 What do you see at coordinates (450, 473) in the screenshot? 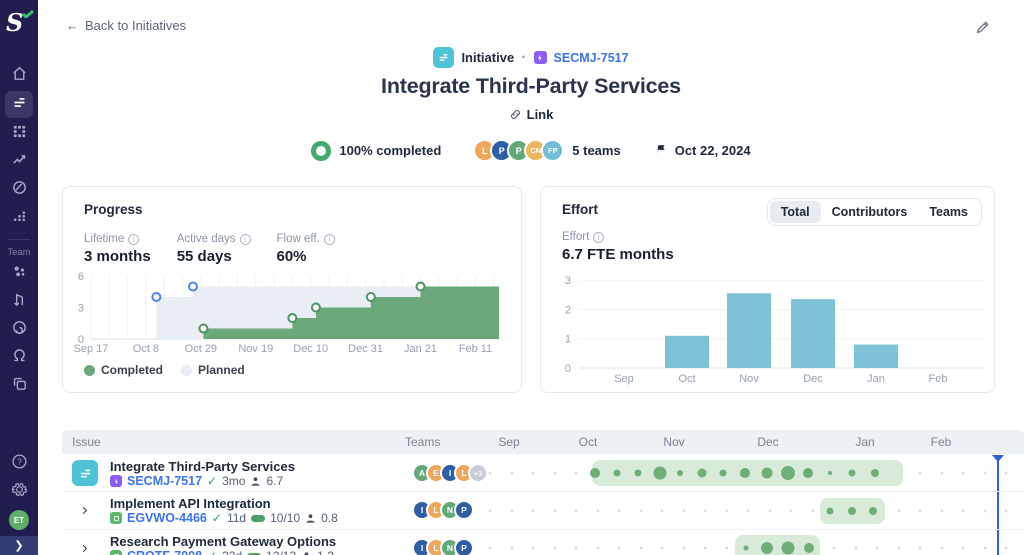
I see `row-team-avatars: A E I L +3` at bounding box center [450, 473].